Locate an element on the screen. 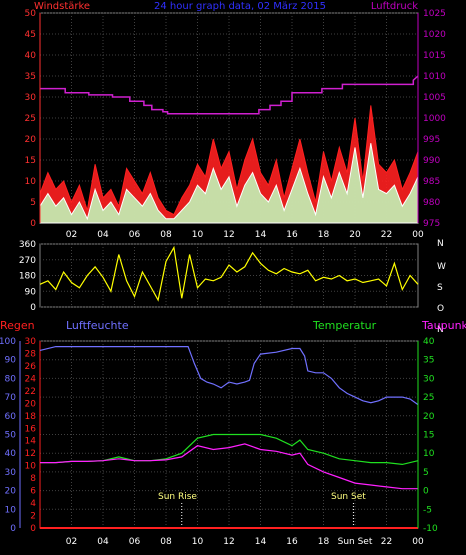 This screenshot has width=466, height=555. temp-tick-label: 5 is located at coordinates (426, 473).